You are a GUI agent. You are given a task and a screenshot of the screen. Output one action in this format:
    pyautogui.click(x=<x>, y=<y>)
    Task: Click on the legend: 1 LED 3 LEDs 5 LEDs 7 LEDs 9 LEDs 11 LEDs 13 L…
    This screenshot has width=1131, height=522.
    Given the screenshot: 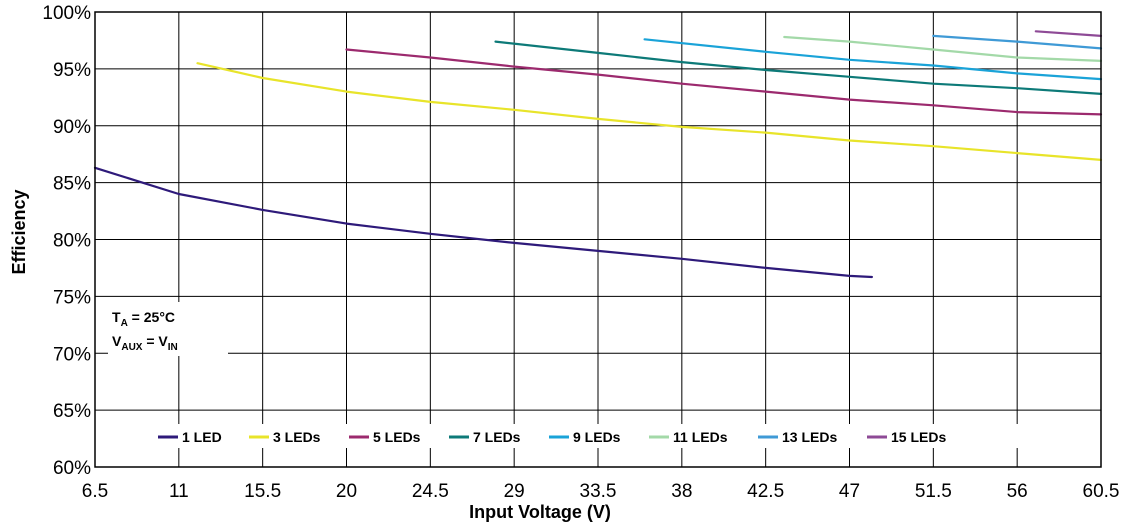 What is the action you would take?
    pyautogui.click(x=595, y=436)
    